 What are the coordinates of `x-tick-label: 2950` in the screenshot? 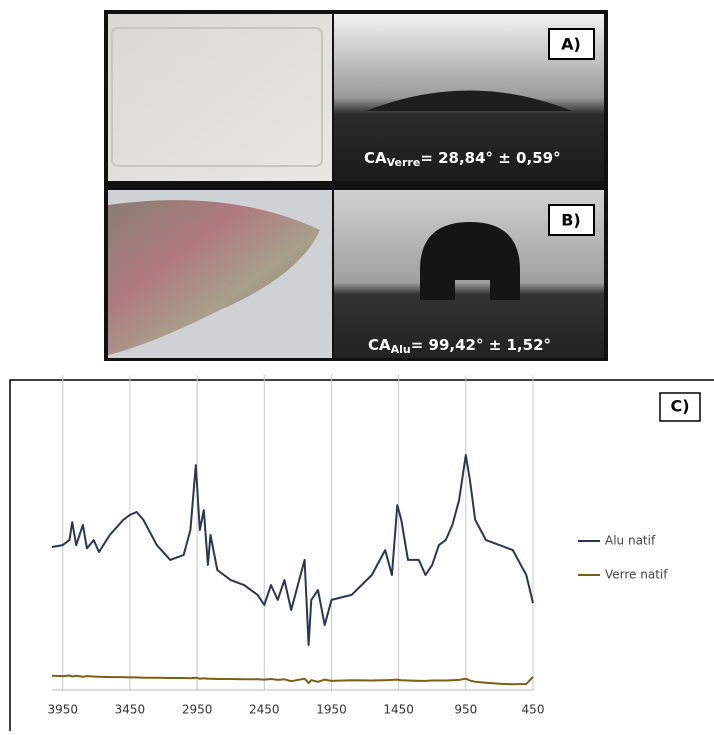 It's located at (197, 710).